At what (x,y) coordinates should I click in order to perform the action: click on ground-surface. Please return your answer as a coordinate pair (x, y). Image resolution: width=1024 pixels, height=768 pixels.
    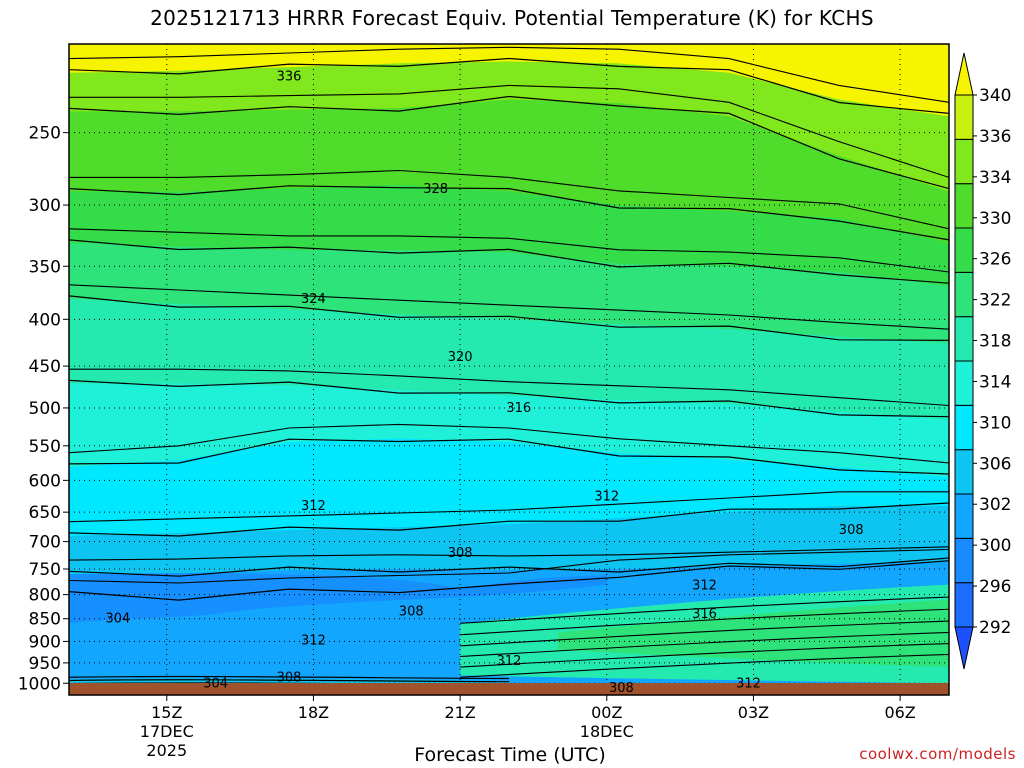
    Looking at the image, I should click on (509, 689).